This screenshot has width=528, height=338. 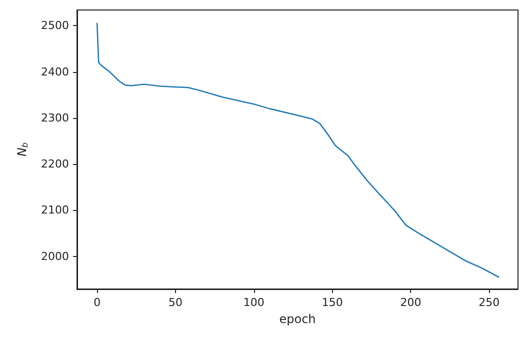 I want to click on y-tick-label: 2100, so click(x=55, y=210).